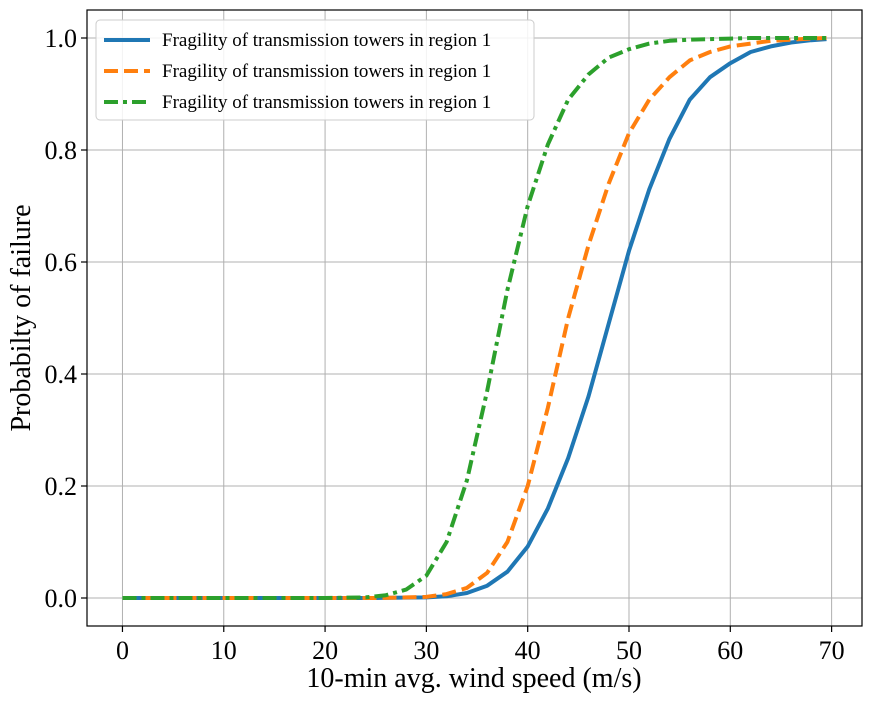 This screenshot has width=871, height=703. Describe the element at coordinates (730, 650) in the screenshot. I see `x-tick-label: 60` at that location.